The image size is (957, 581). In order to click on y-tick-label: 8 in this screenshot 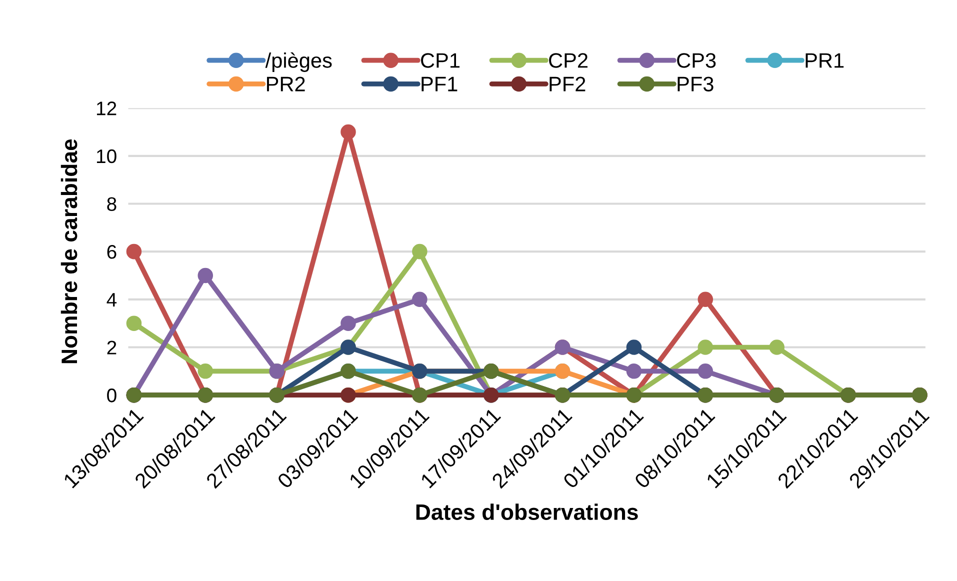, I will do `click(111, 204)`.